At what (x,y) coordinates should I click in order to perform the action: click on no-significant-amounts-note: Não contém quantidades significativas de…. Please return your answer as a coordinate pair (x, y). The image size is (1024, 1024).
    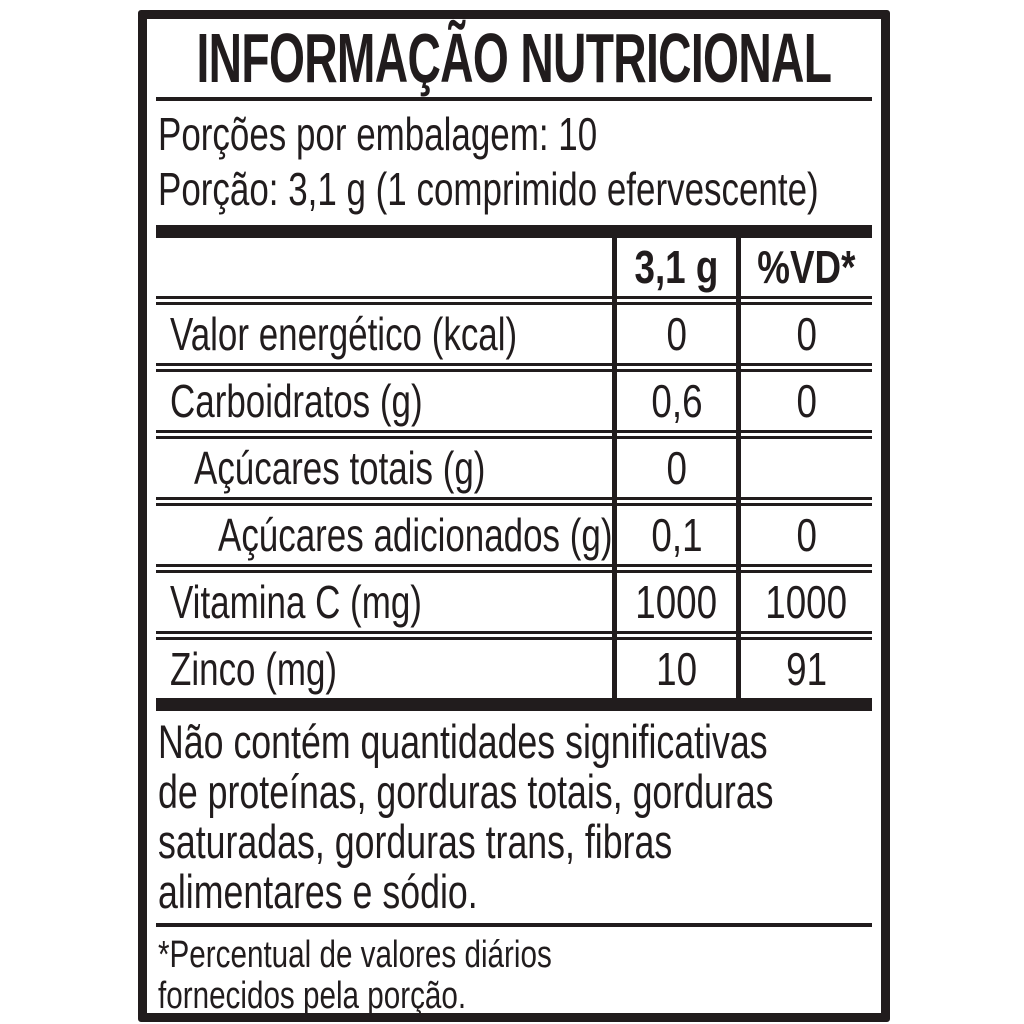
    Looking at the image, I should click on (514, 817).